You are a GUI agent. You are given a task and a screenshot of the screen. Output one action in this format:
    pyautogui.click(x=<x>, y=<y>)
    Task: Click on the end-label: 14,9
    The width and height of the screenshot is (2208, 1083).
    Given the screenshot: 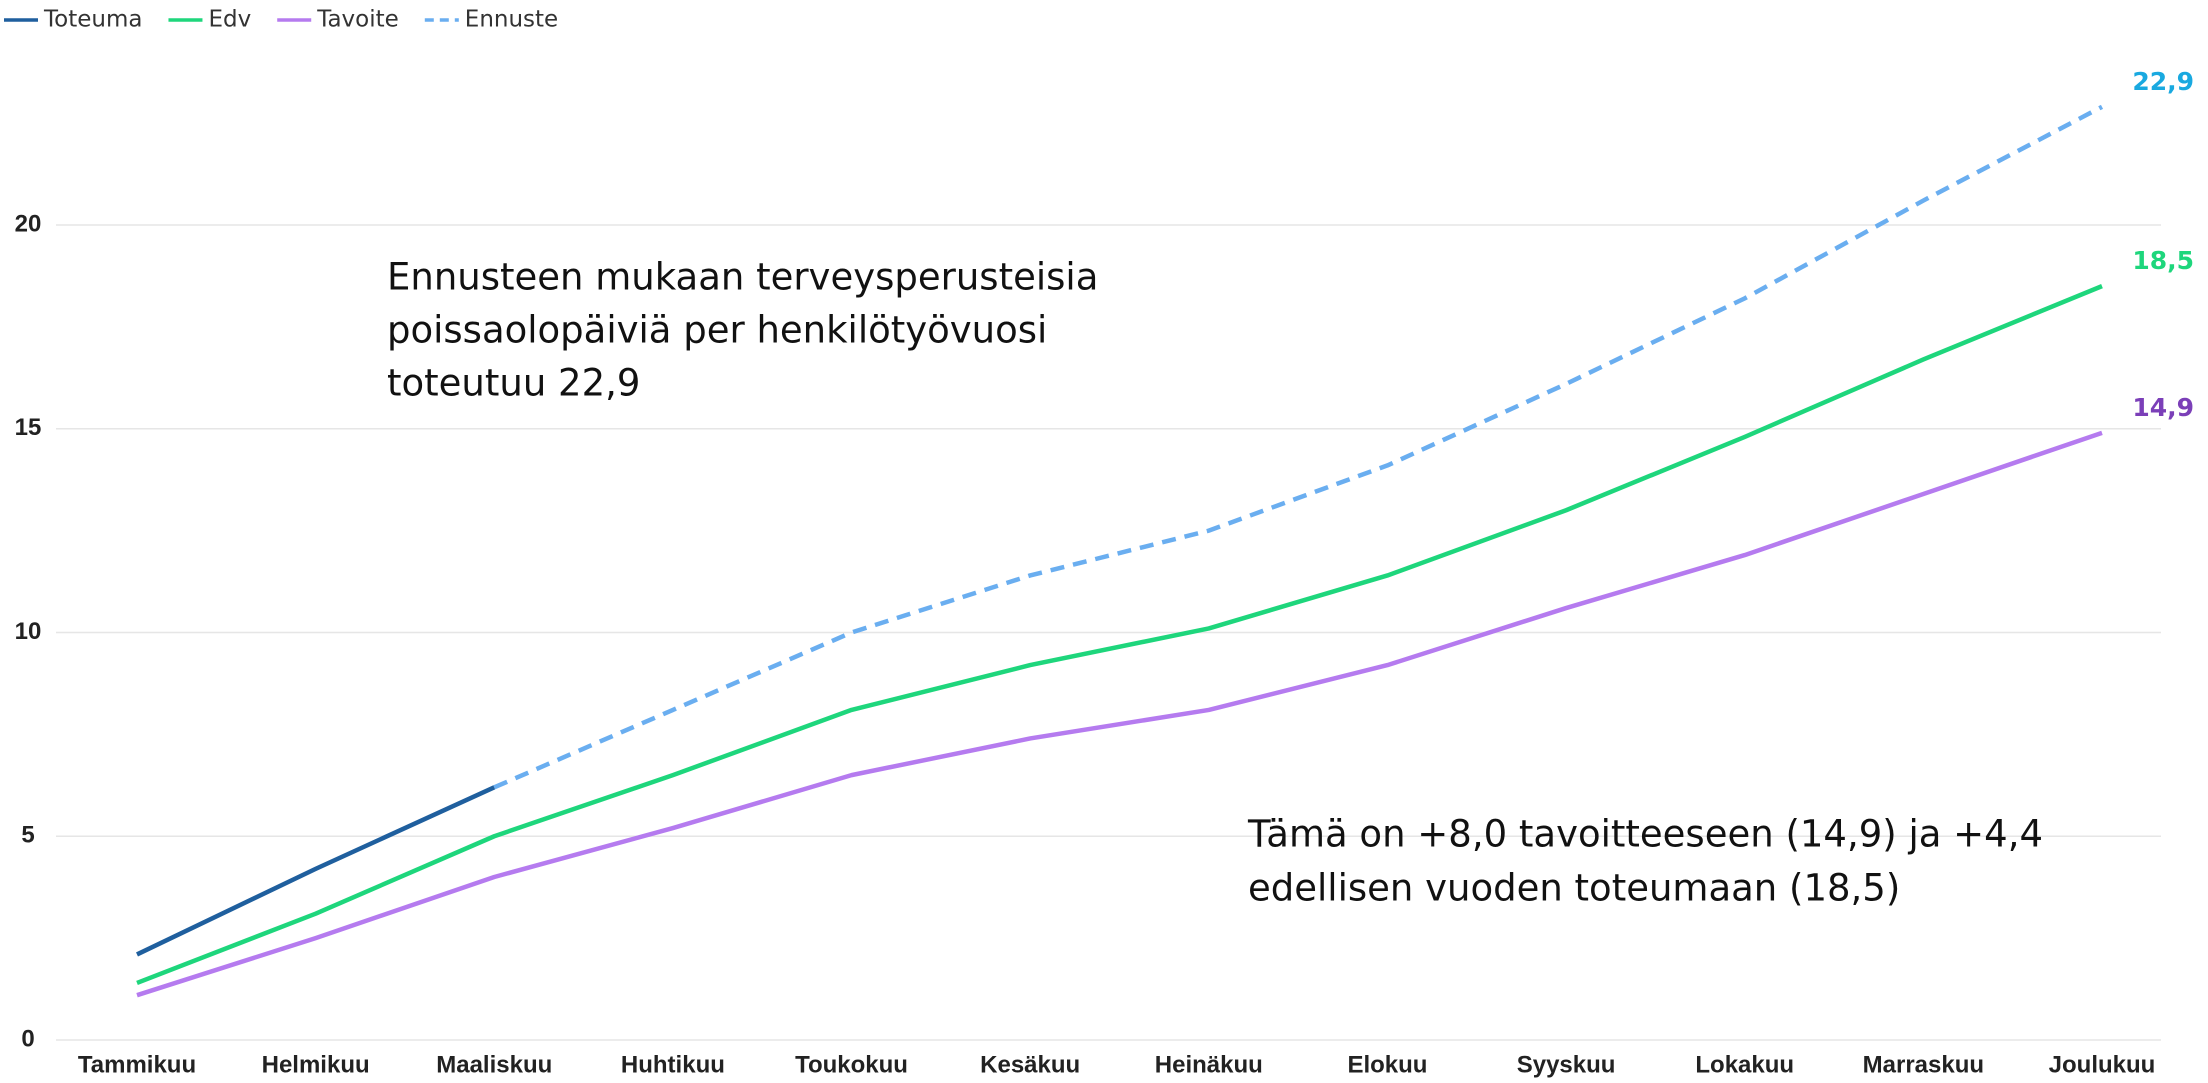 What is the action you would take?
    pyautogui.click(x=2163, y=407)
    